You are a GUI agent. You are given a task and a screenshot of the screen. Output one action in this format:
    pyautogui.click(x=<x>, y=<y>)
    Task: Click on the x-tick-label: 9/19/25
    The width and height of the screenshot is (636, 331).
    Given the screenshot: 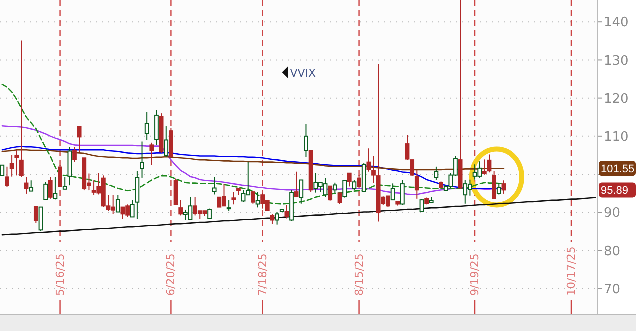 What is the action you would take?
    pyautogui.click(x=475, y=275)
    